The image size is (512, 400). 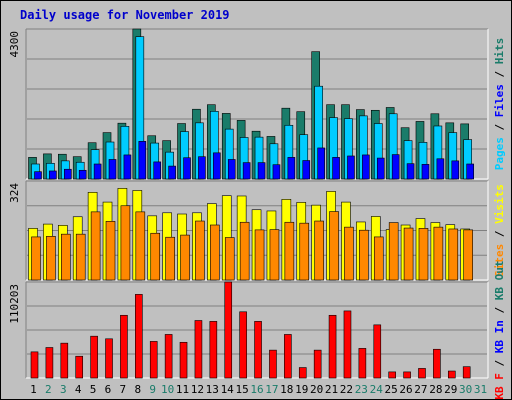 I want to click on legend-entry: Sites, so click(x=499, y=260).